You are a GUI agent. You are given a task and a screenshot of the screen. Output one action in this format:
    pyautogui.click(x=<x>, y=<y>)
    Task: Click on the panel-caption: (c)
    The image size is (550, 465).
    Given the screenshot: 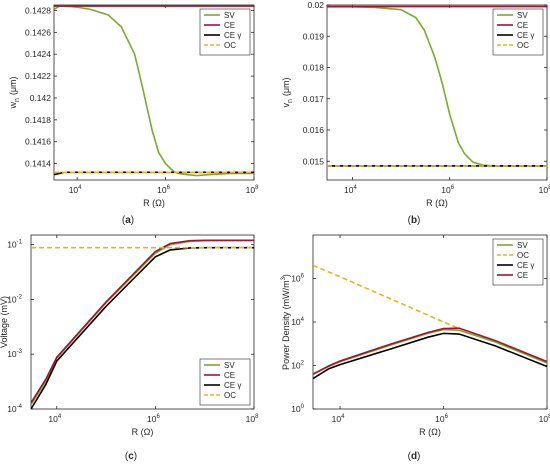 What is the action you would take?
    pyautogui.click(x=131, y=456)
    